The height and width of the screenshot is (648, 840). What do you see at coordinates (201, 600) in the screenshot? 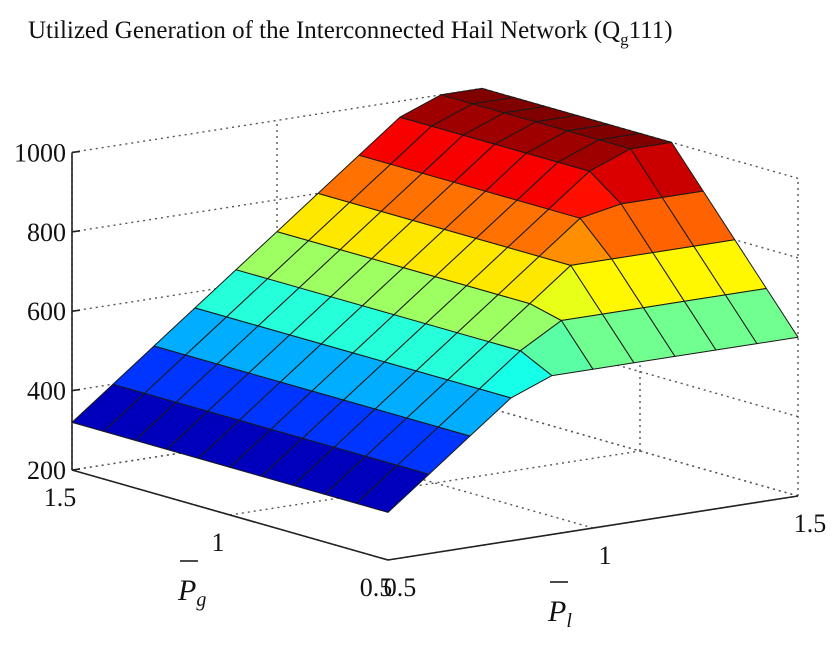
I see `y-axis-label-sub: g` at bounding box center [201, 600].